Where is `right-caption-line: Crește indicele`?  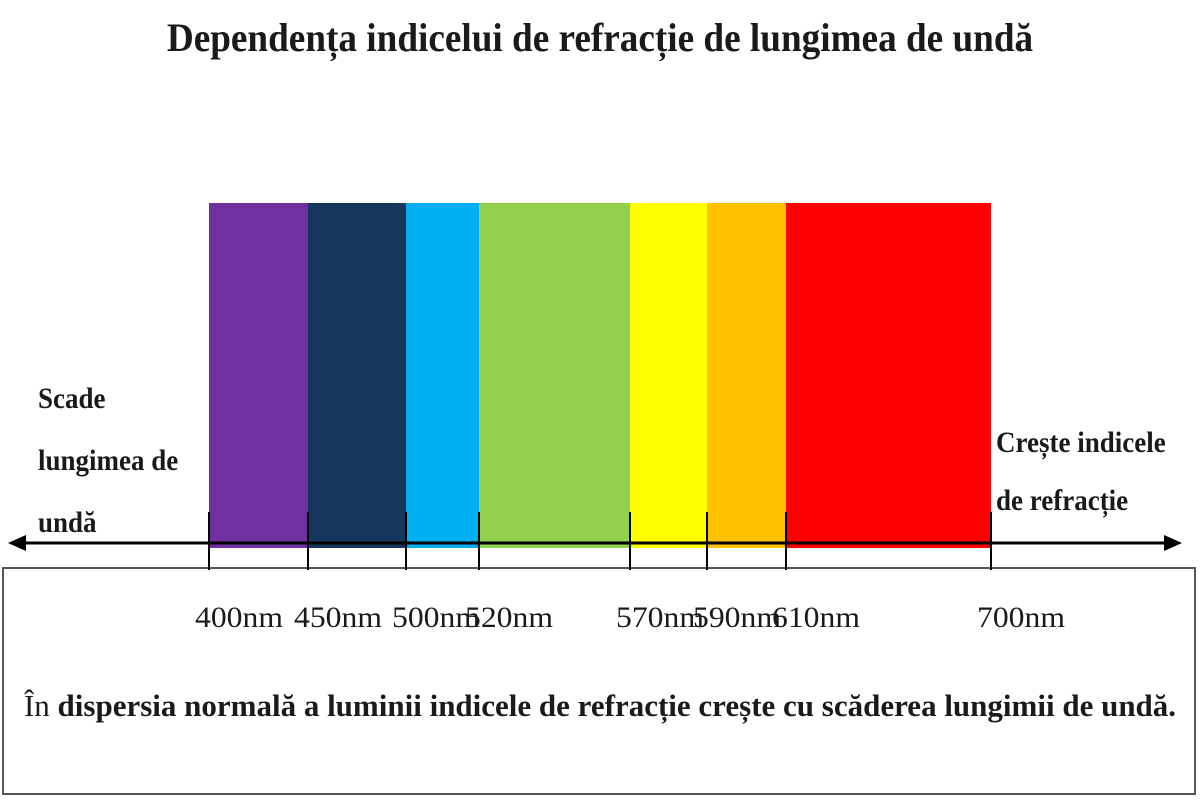 right-caption-line: Crește indicele is located at coordinates (1081, 442).